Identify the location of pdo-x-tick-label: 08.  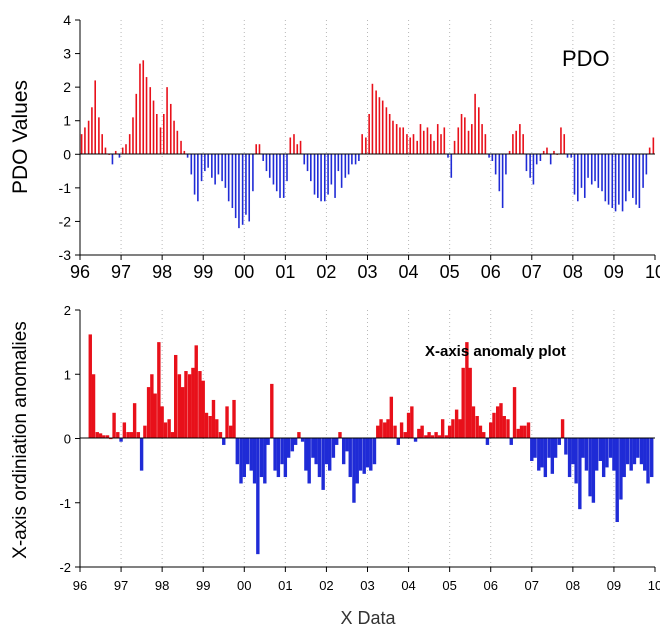
(573, 272).